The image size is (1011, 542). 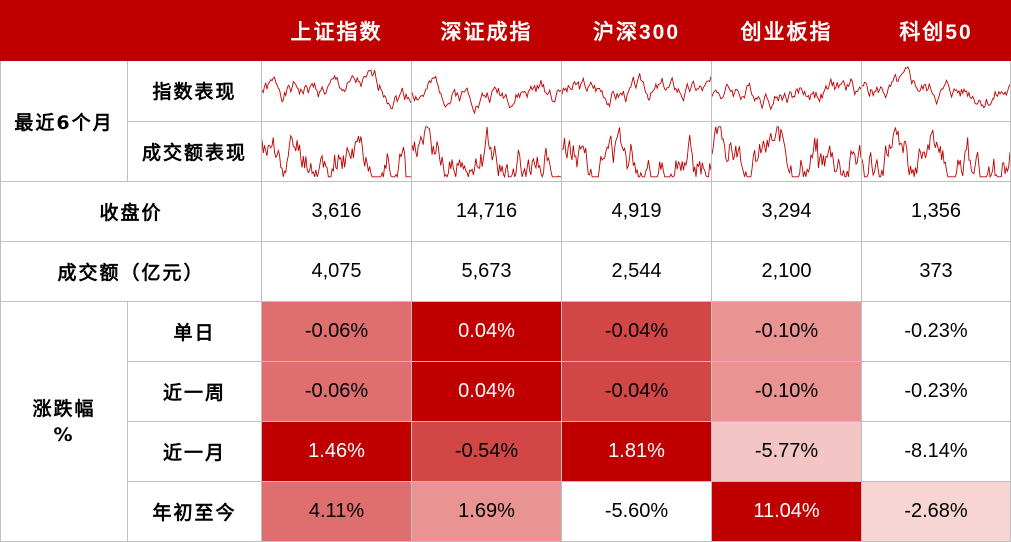 I want to click on index-sparkline-shanghai, so click(x=336, y=89).